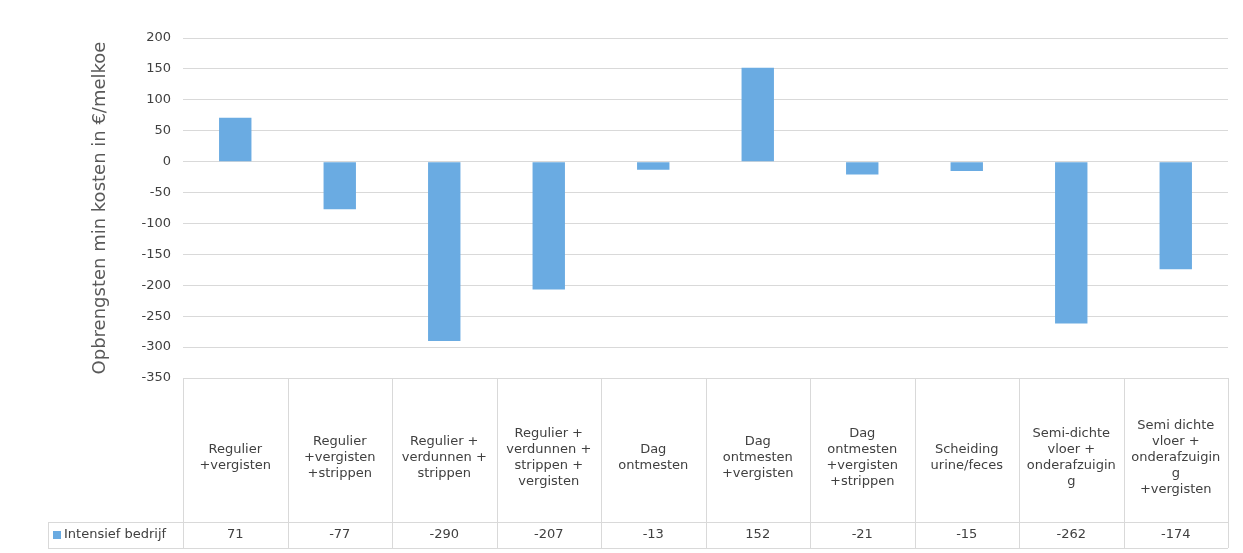  Describe the element at coordinates (156, 377) in the screenshot. I see `y-tick-label: -350` at that location.